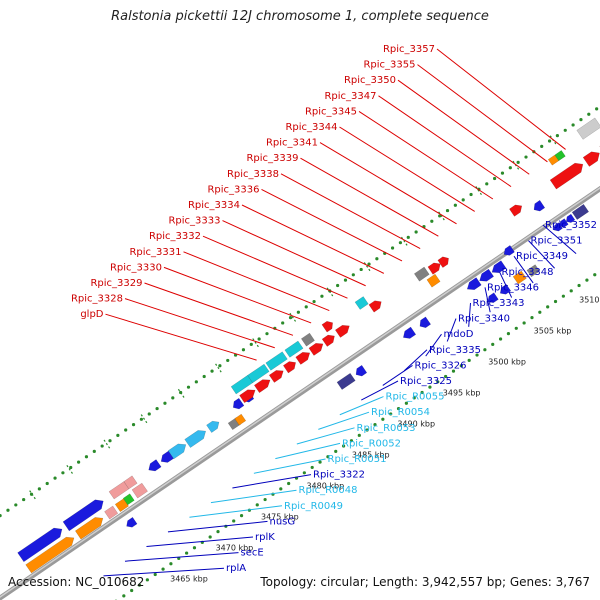 This screenshot has height=600, width=600. I want to click on gene-label-upper: Rpic_3329, so click(116, 283).